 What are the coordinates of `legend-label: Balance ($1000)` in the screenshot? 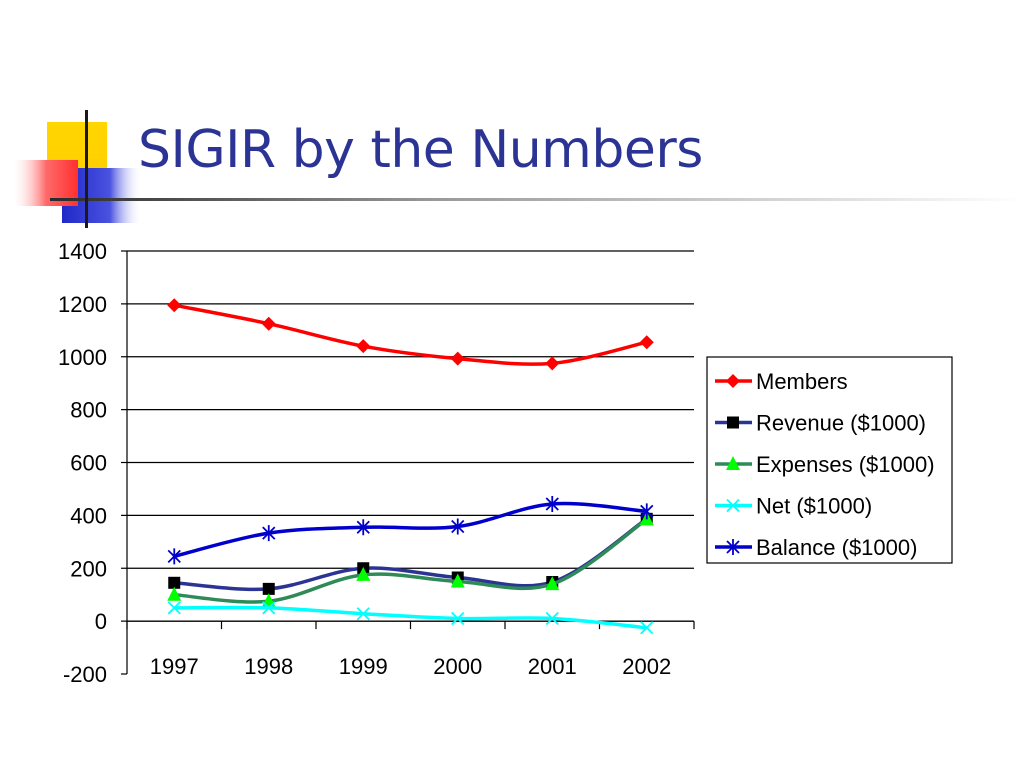 It's located at (836, 547).